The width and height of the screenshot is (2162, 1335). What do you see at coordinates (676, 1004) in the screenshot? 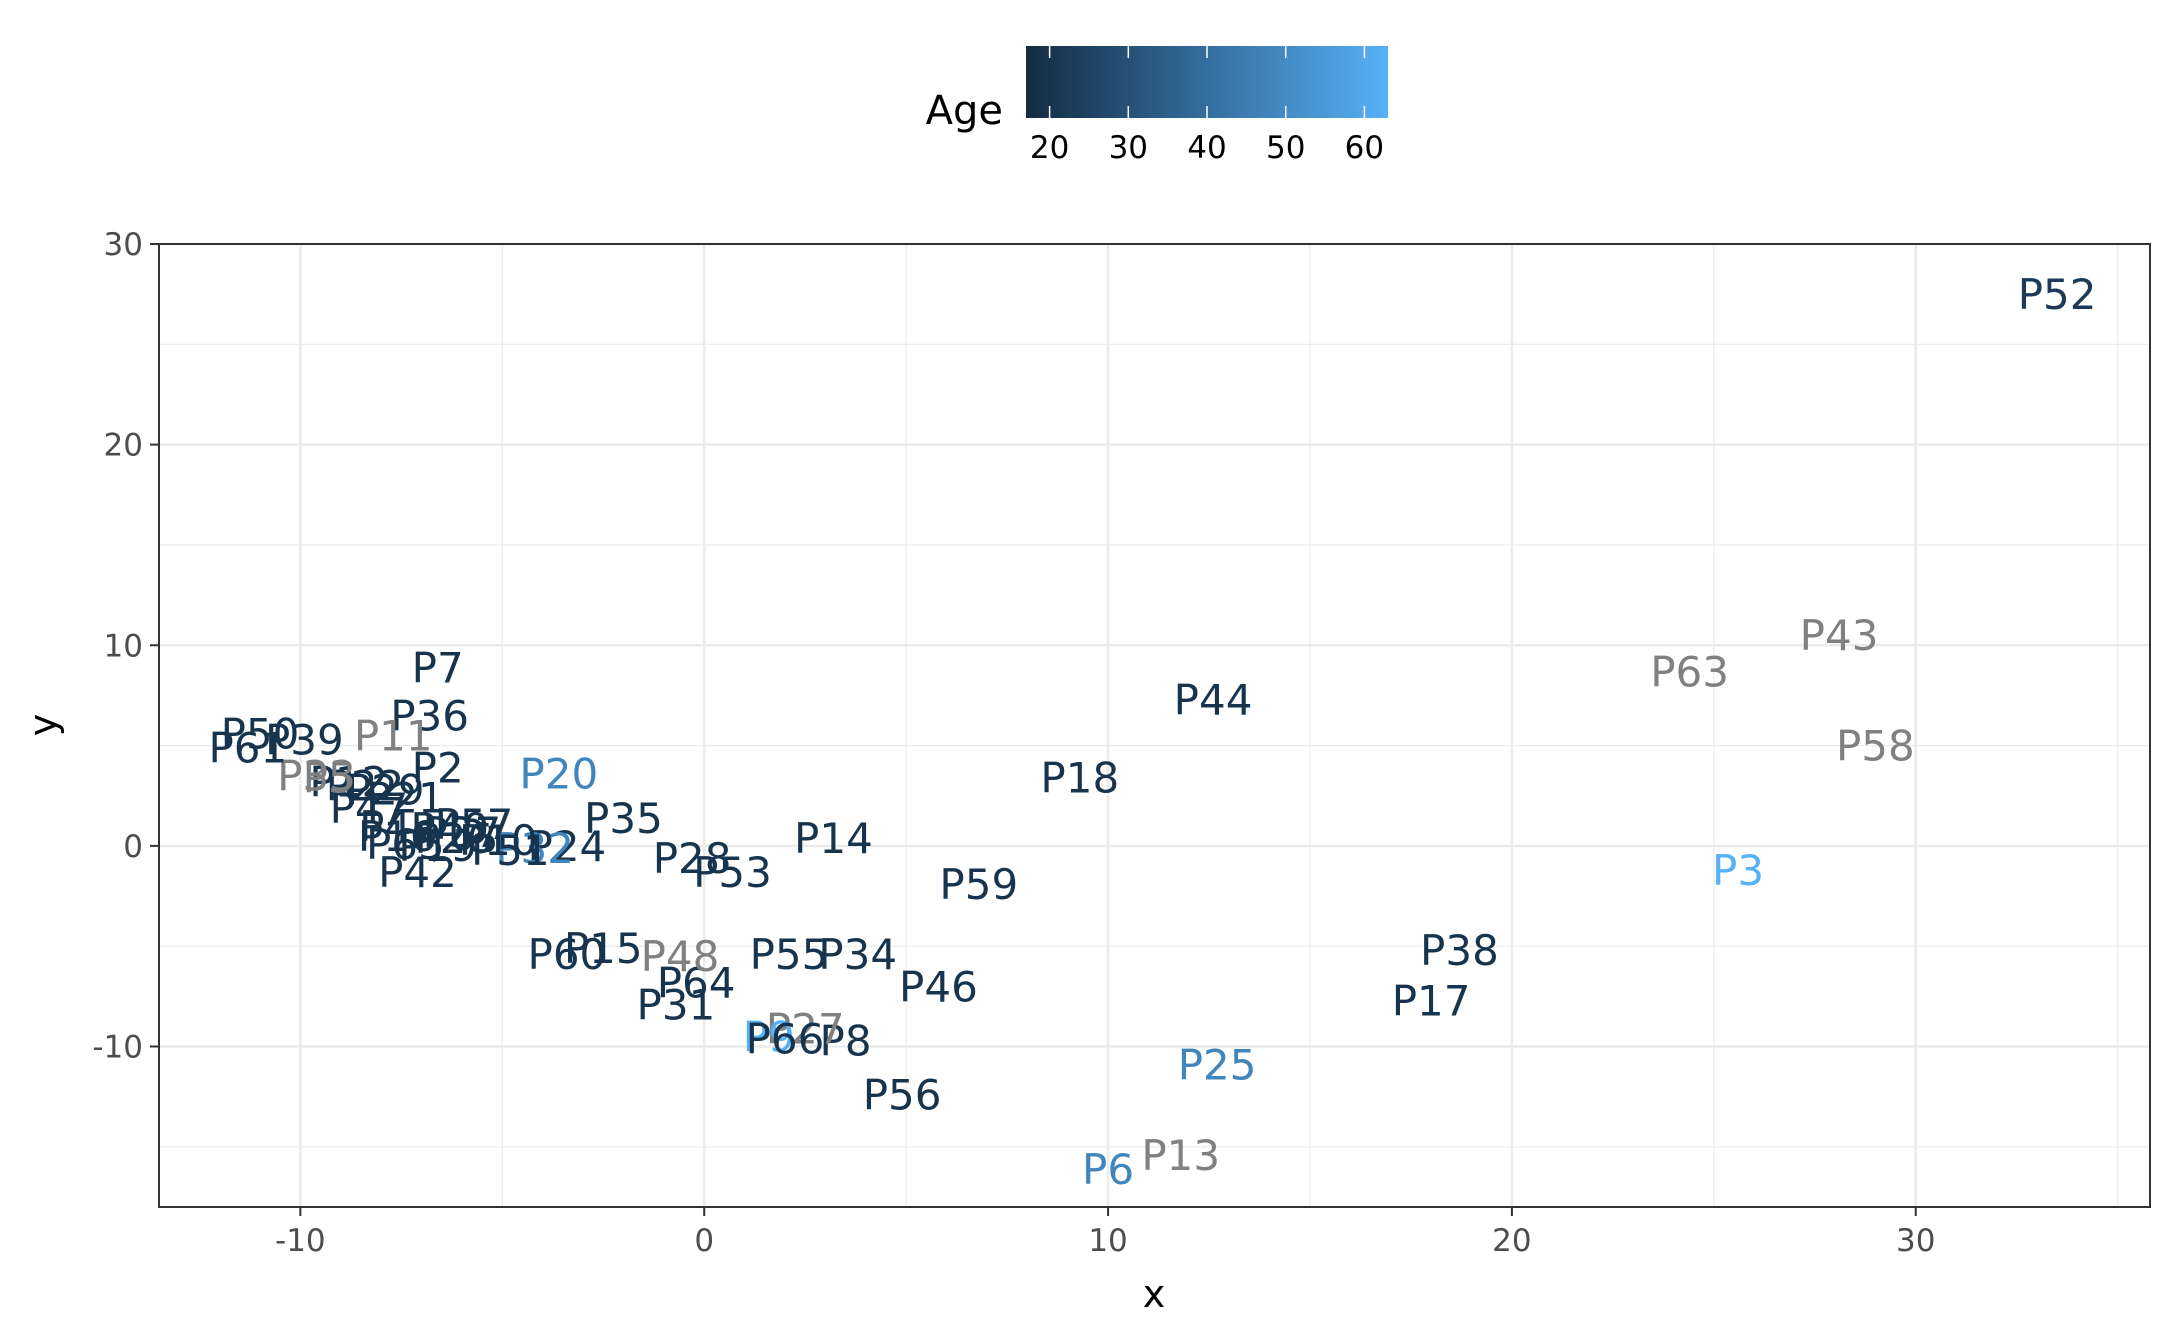
I see `point-label-p31: P31` at bounding box center [676, 1004].